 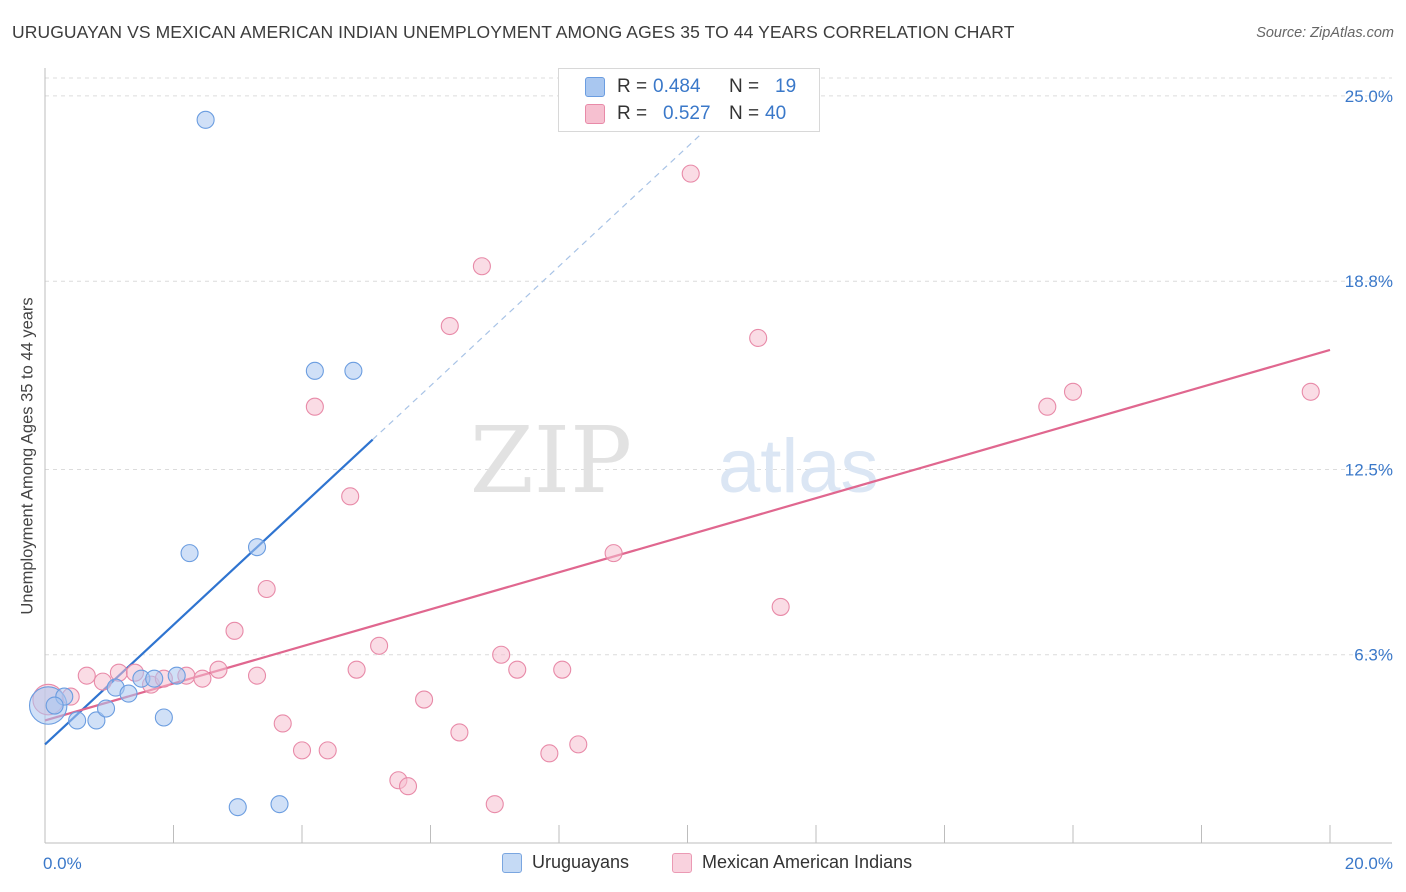 What do you see at coordinates (536, 287) in the screenshot?
I see `trend-line-extension-uruguayans` at bounding box center [536, 287].